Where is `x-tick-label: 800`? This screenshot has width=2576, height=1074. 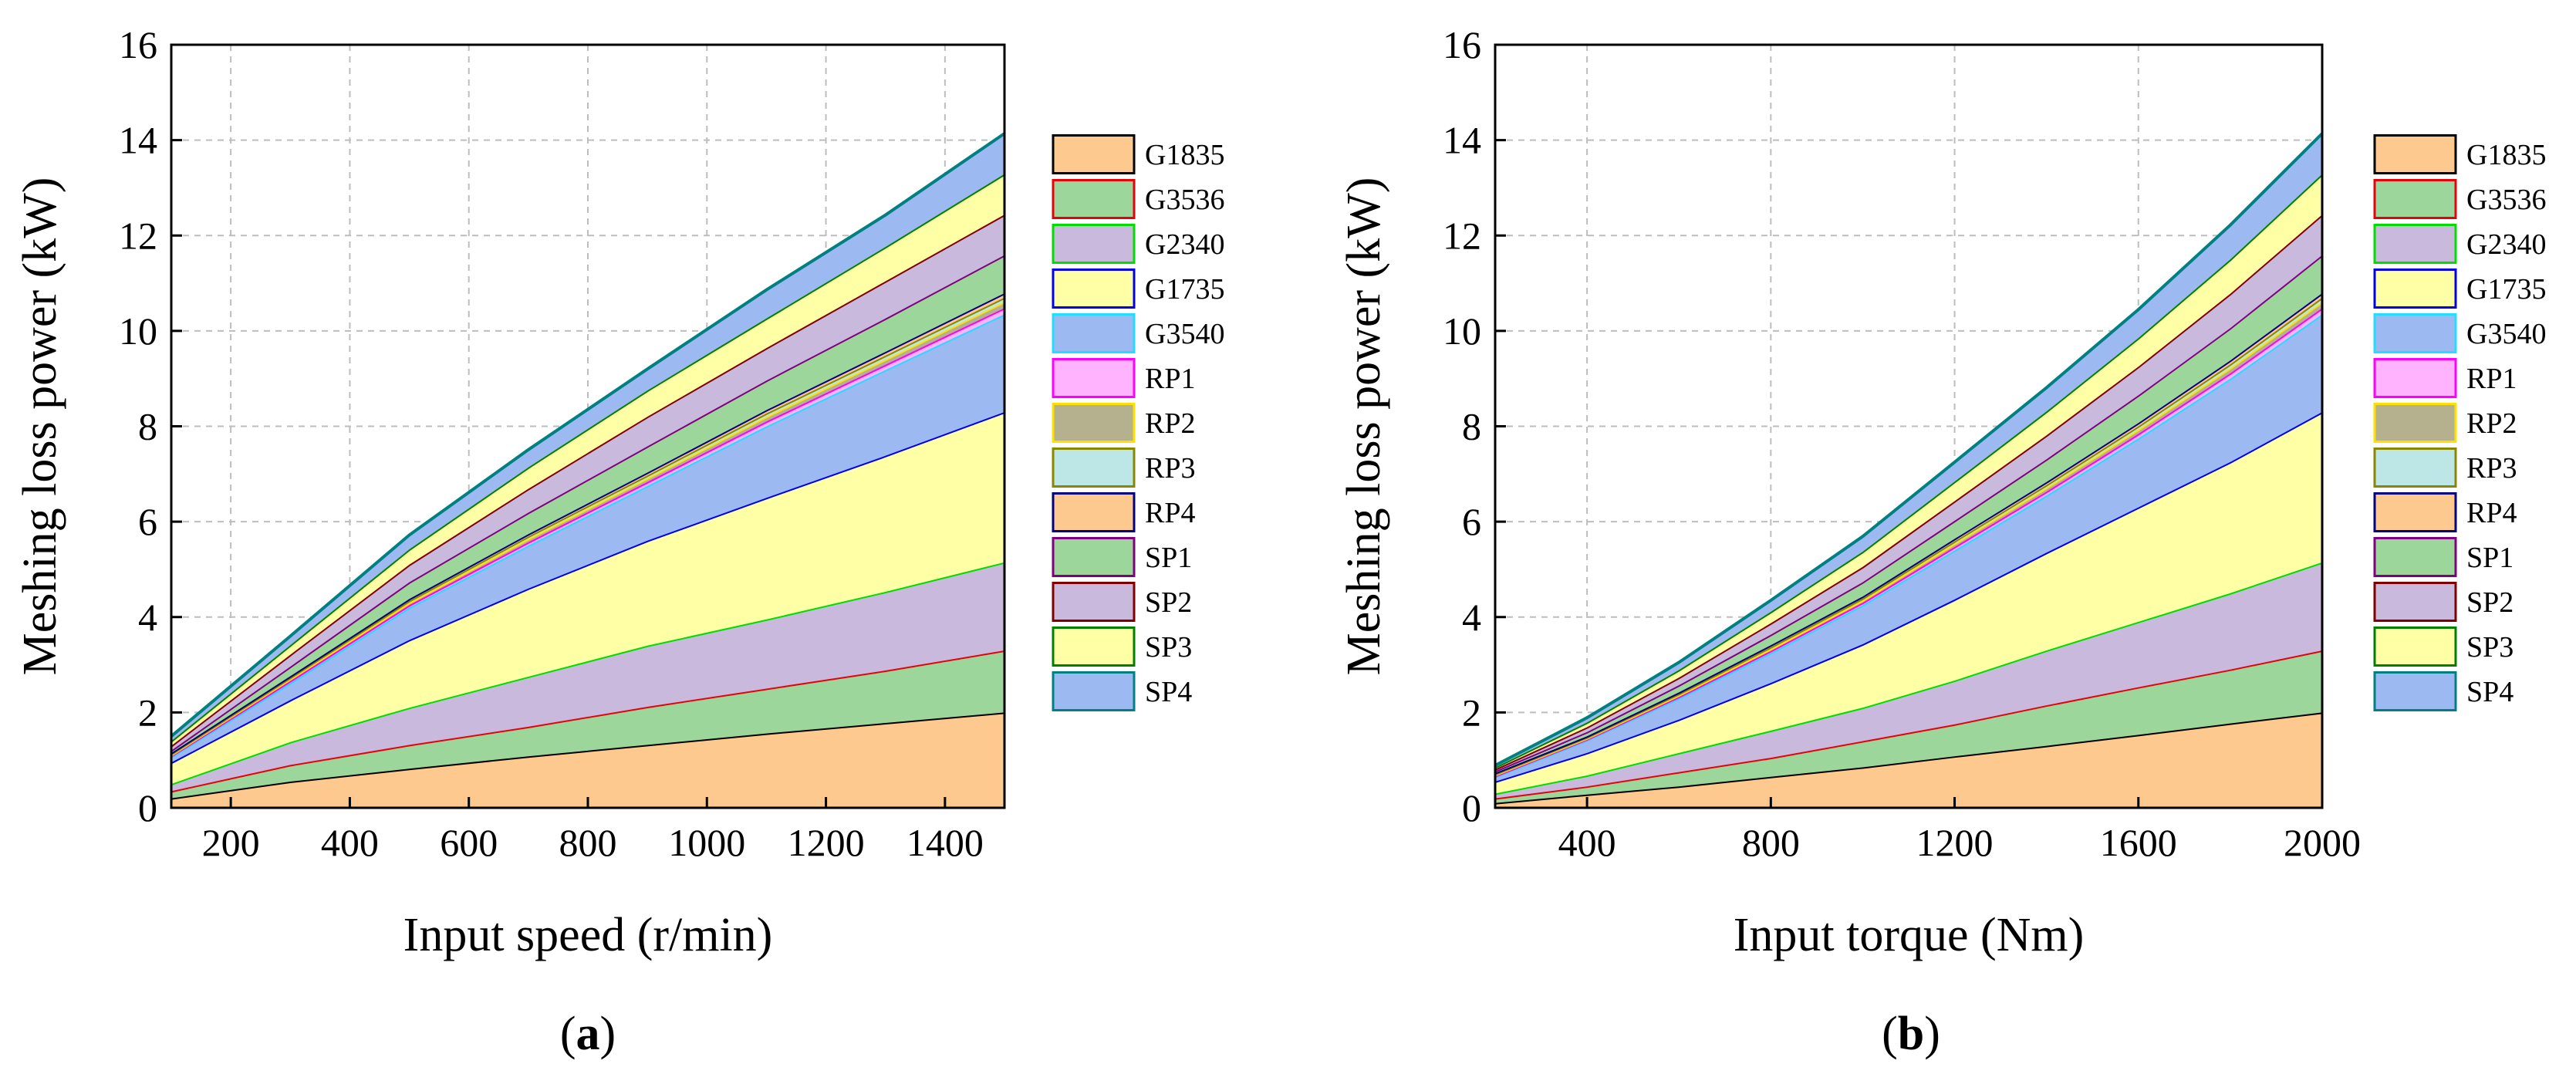
x-tick-label: 800 is located at coordinates (1771, 842).